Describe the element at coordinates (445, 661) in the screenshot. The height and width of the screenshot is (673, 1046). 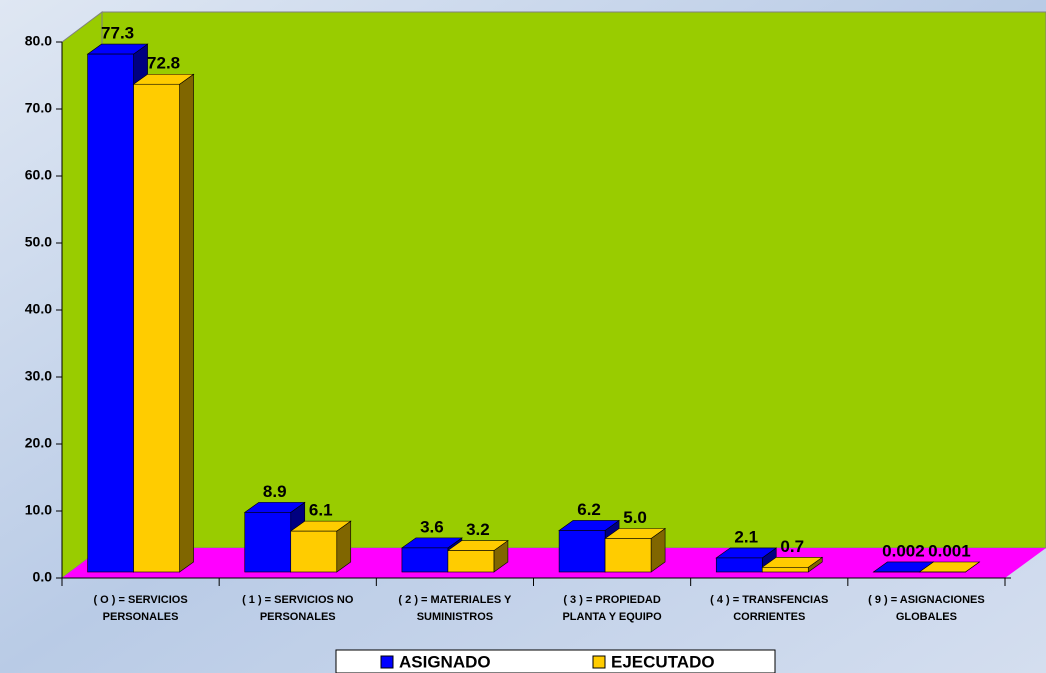
I see `legend-label: ASIGNADO` at that location.